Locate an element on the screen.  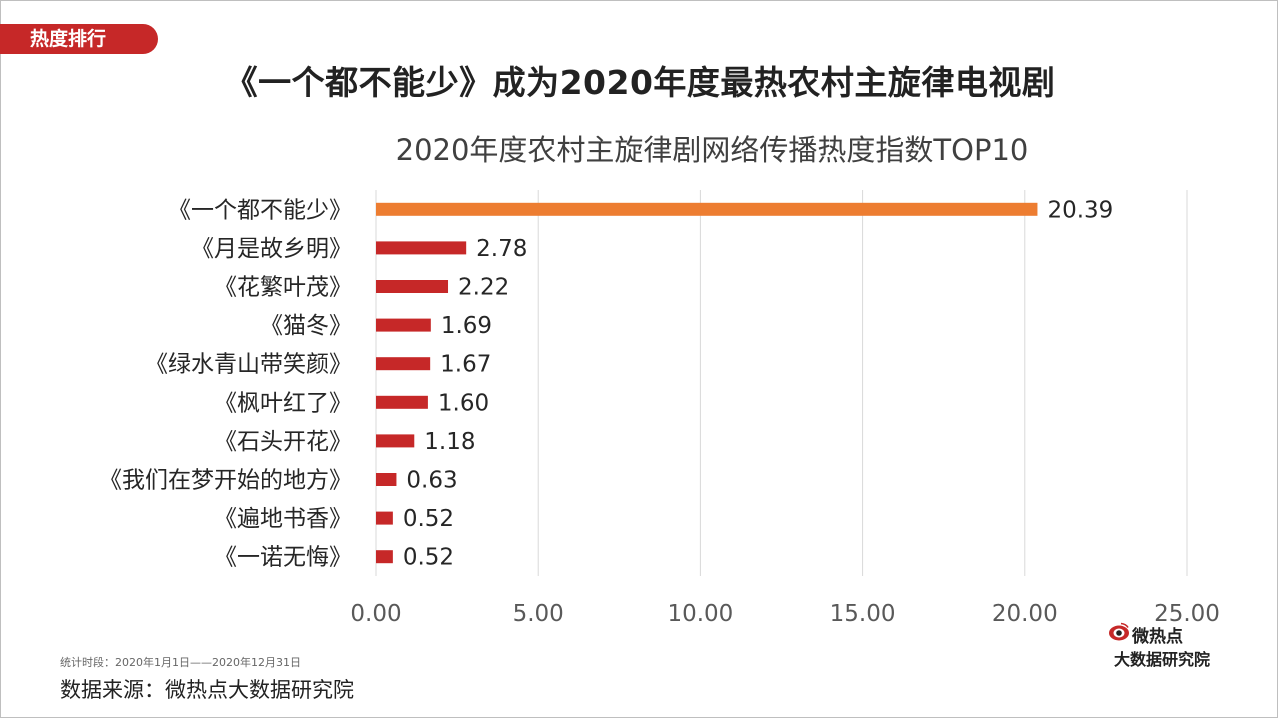
category-label: 《石头开花》 is located at coordinates (283, 442).